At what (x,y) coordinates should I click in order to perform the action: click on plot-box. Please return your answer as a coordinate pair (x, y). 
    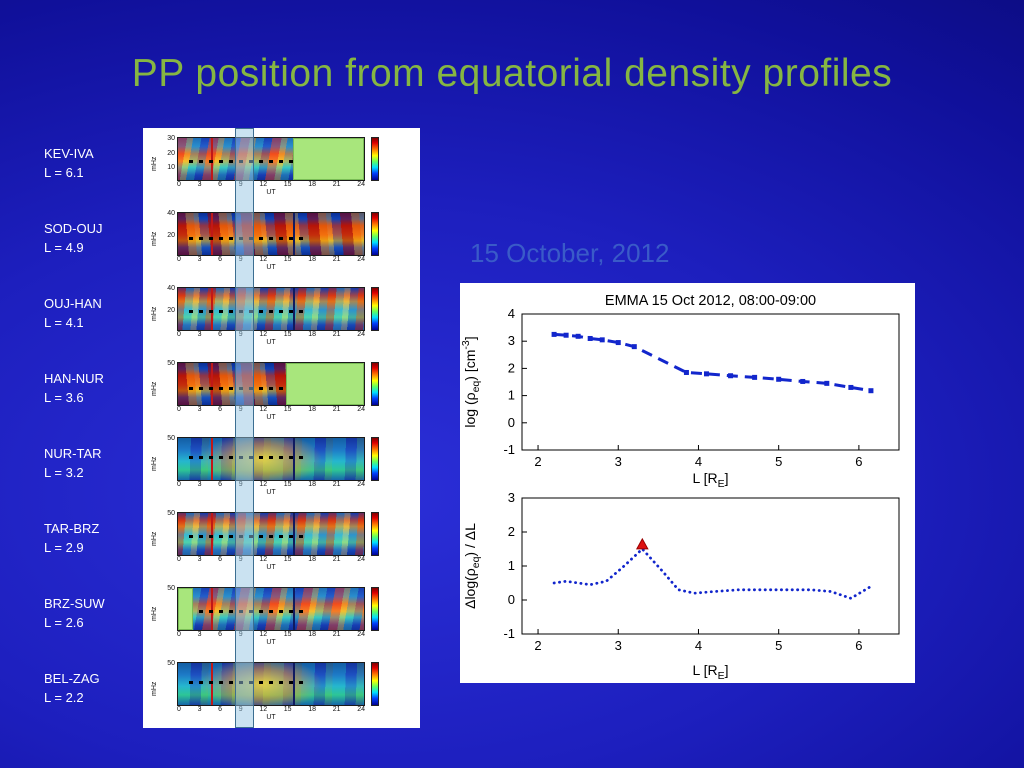
    Looking at the image, I should click on (710, 382).